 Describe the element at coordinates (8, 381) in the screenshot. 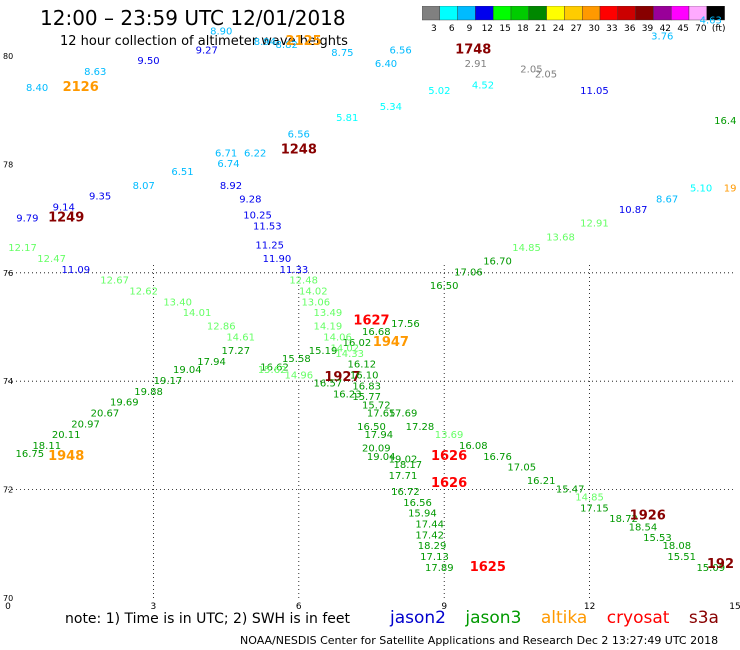

I see `y-tick-label: 74` at that location.